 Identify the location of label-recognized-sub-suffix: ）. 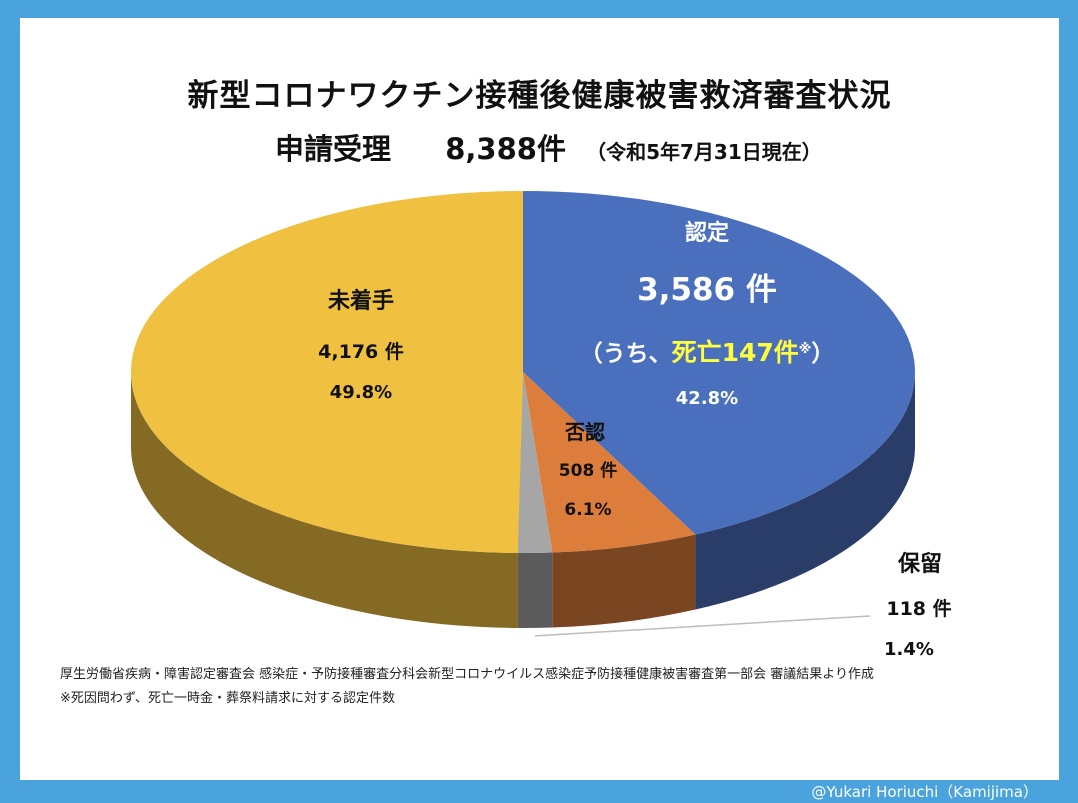
(822, 353).